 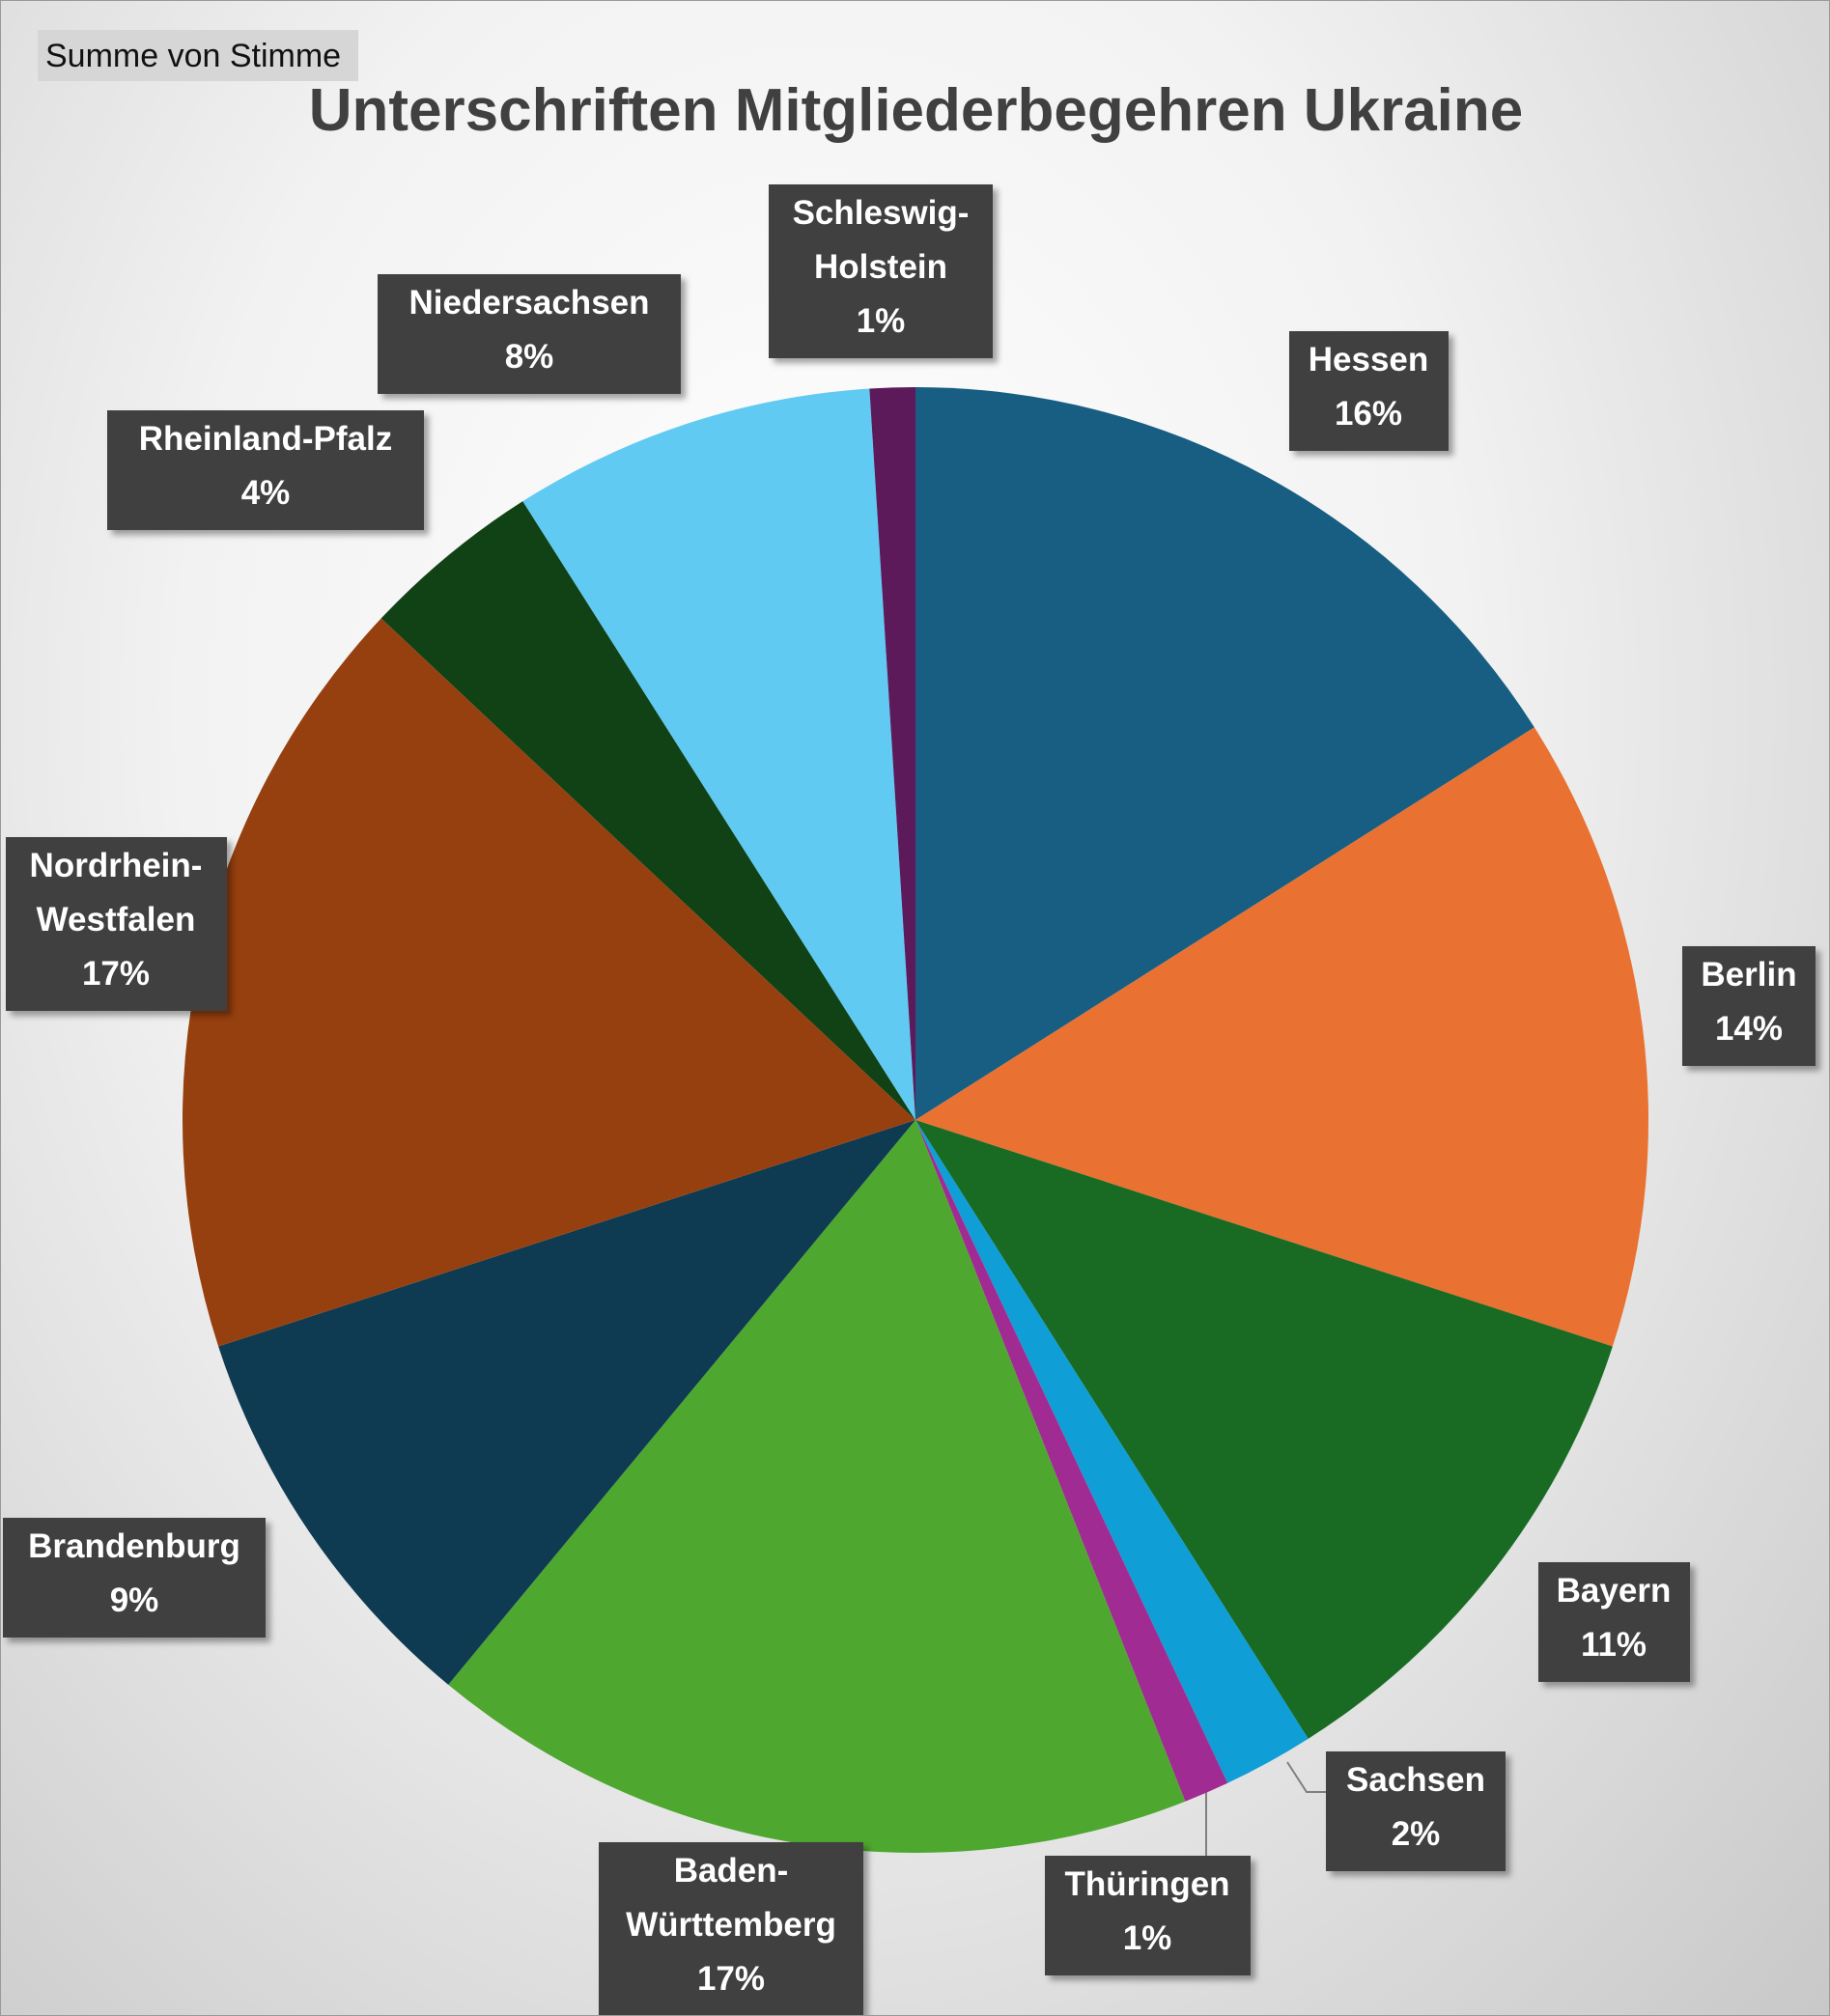 What do you see at coordinates (1306, 1777) in the screenshot?
I see `leader-line` at bounding box center [1306, 1777].